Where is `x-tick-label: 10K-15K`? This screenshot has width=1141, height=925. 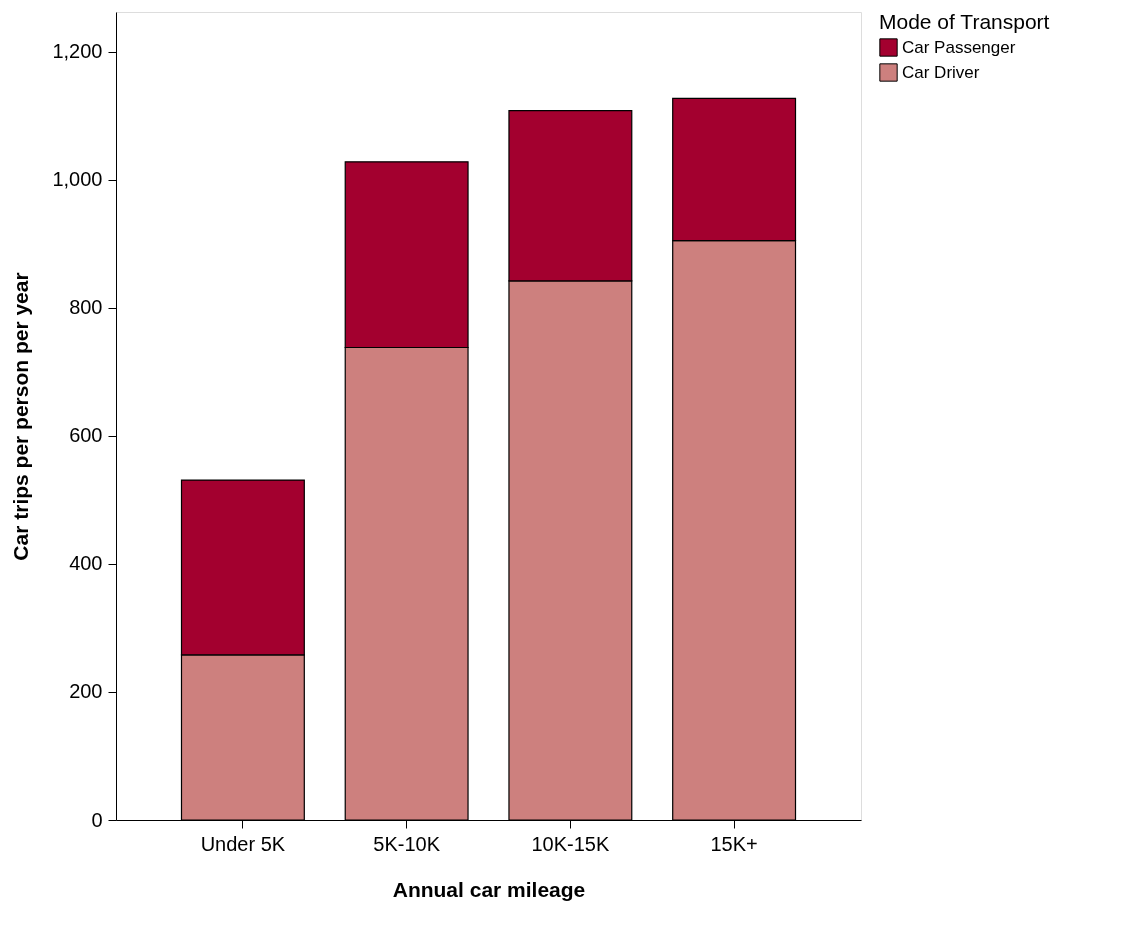
x-tick-label: 10K-15K is located at coordinates (570, 843).